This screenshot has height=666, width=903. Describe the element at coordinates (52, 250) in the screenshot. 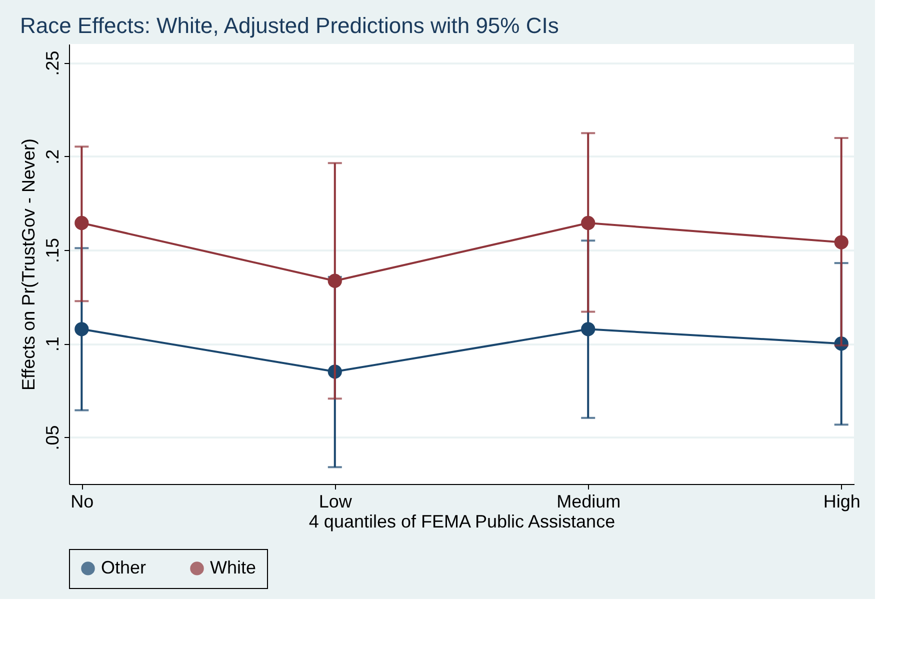

I see `y-tick-label: .15` at that location.